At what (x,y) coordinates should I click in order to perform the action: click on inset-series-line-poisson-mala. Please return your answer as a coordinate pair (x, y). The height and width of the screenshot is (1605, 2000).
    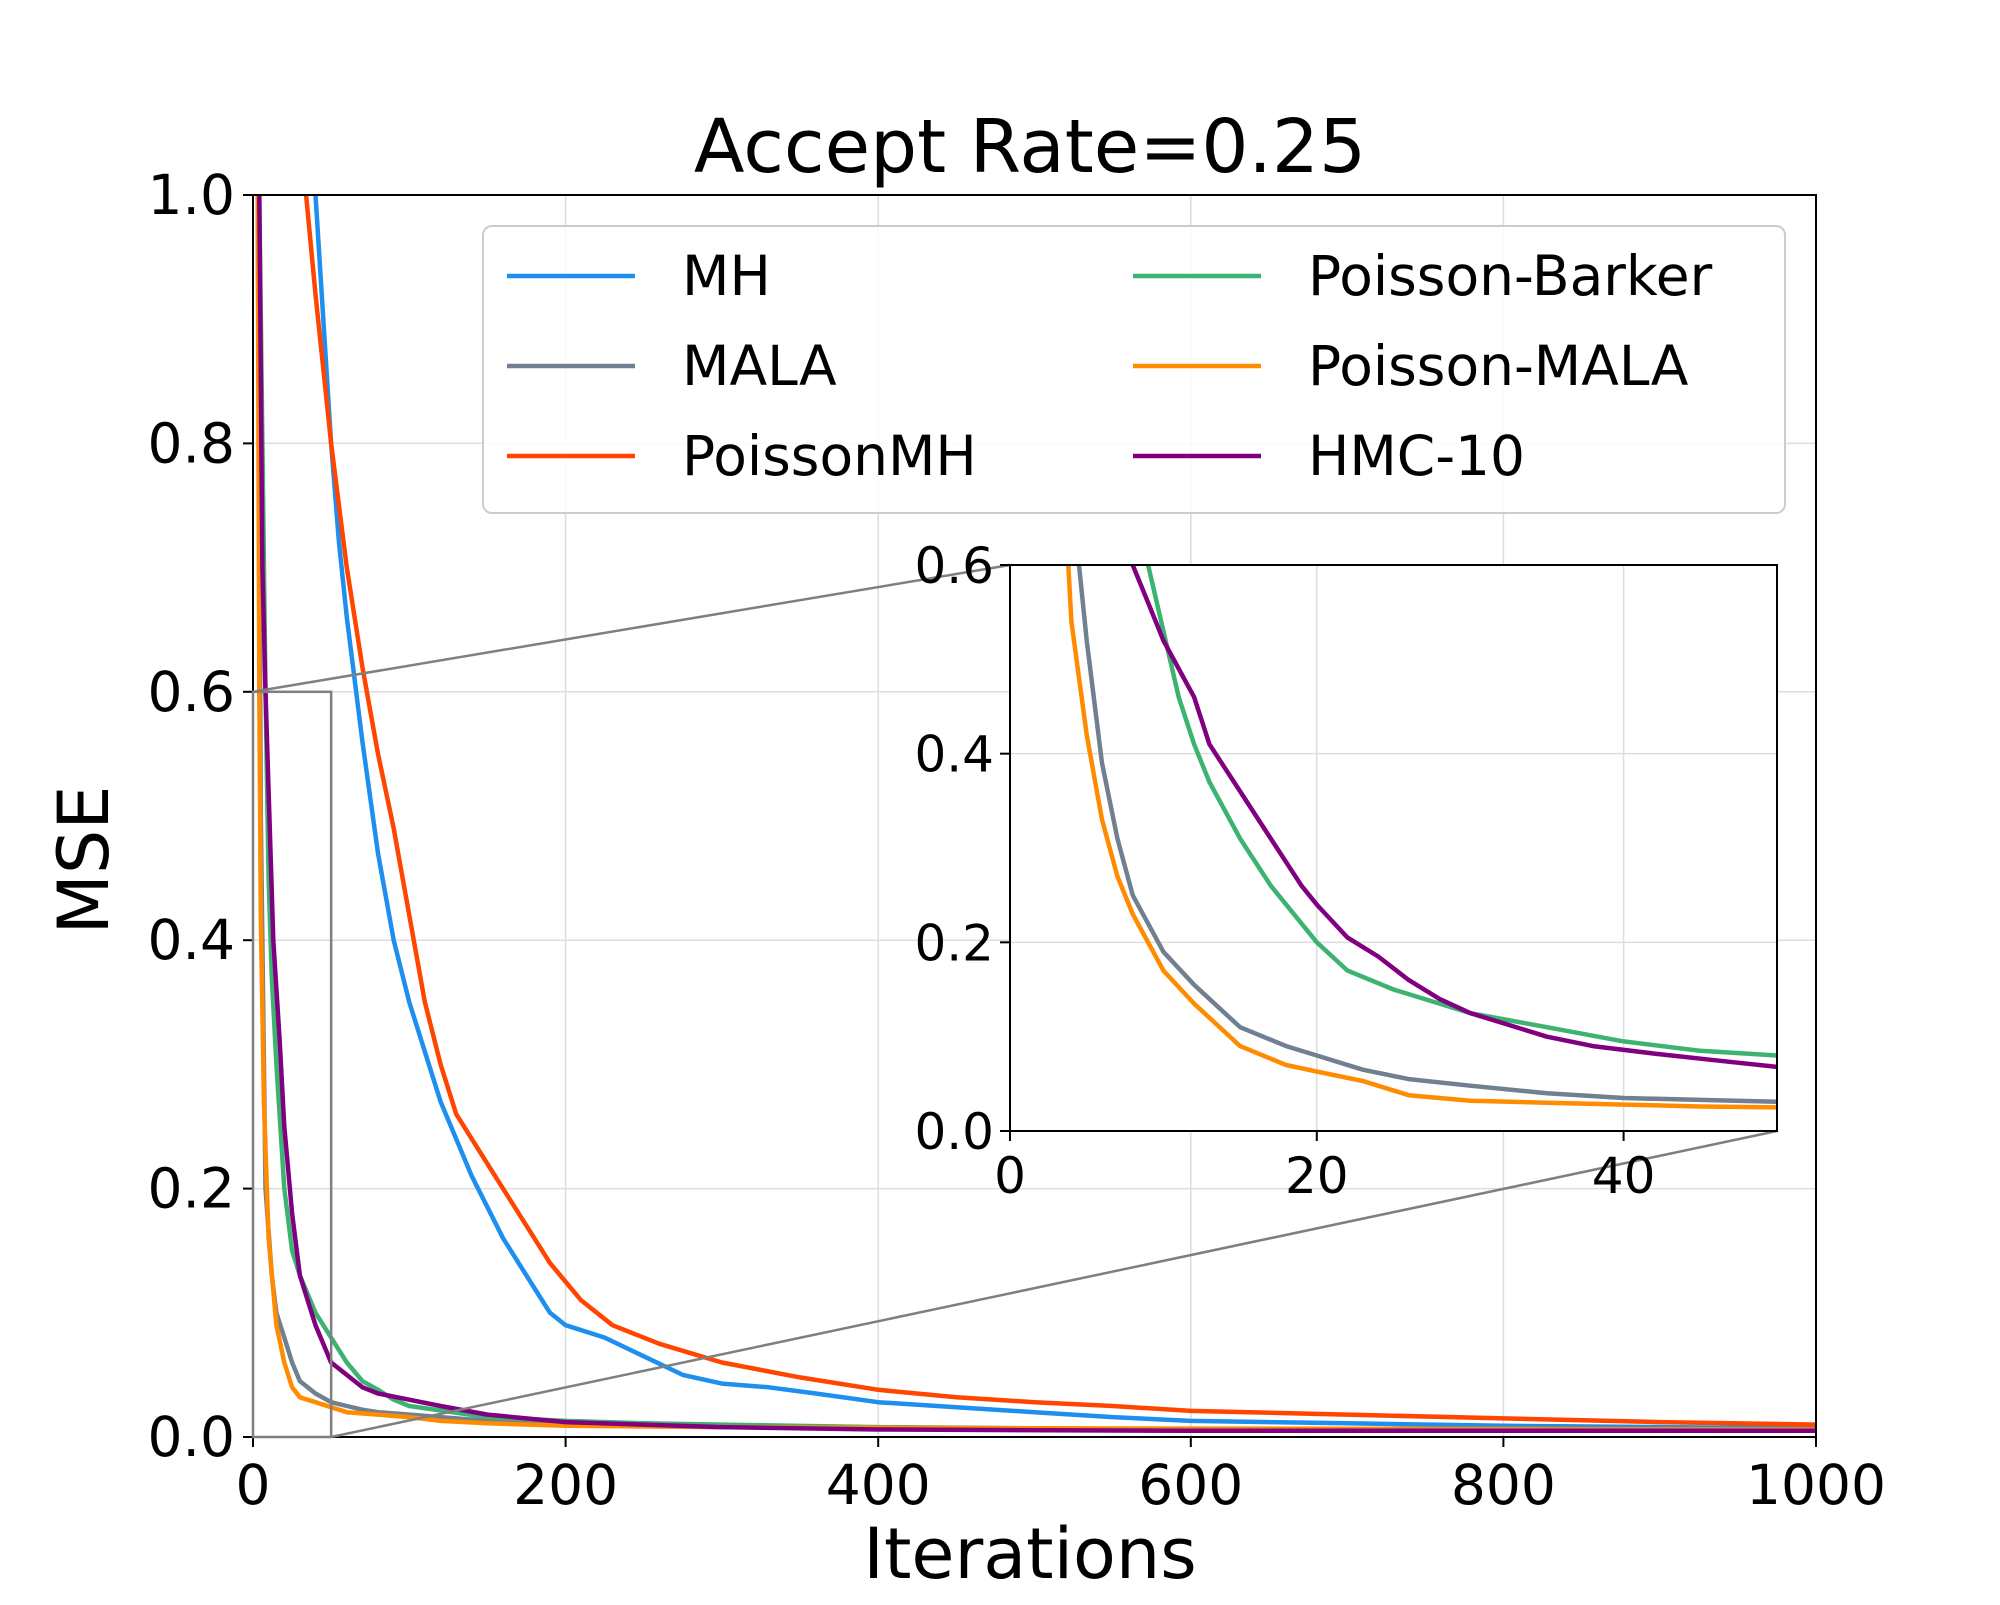
    Looking at the image, I should click on (1421, 837).